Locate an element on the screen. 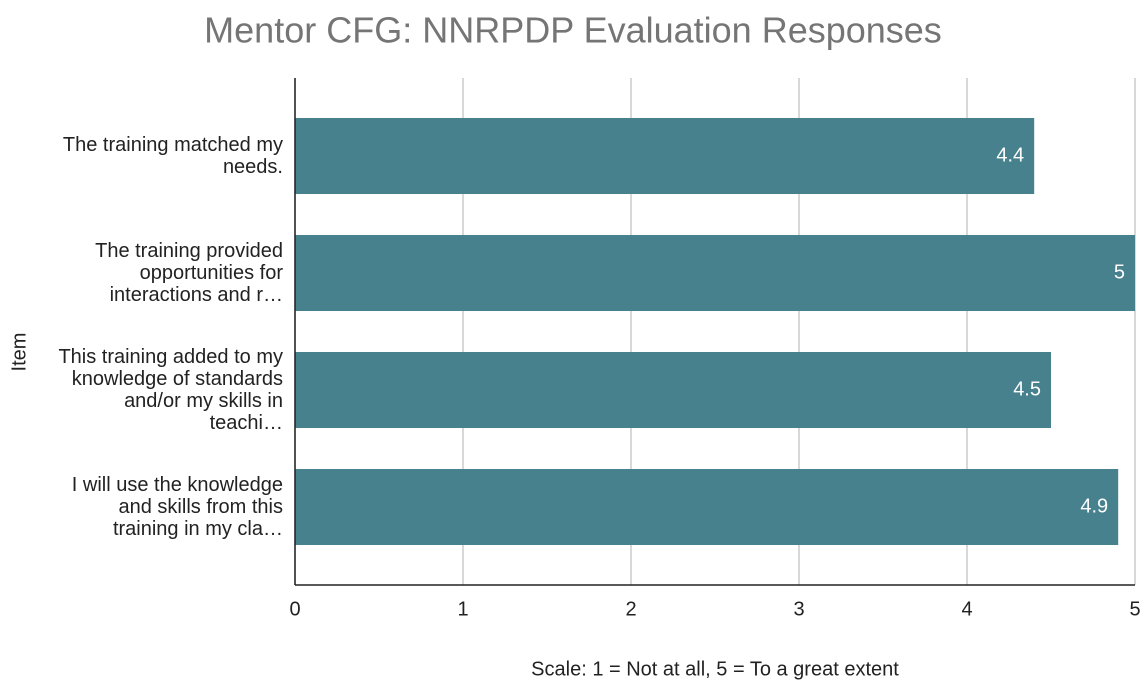 This screenshot has width=1146, height=682. x-tick-label: 0 is located at coordinates (294, 609).